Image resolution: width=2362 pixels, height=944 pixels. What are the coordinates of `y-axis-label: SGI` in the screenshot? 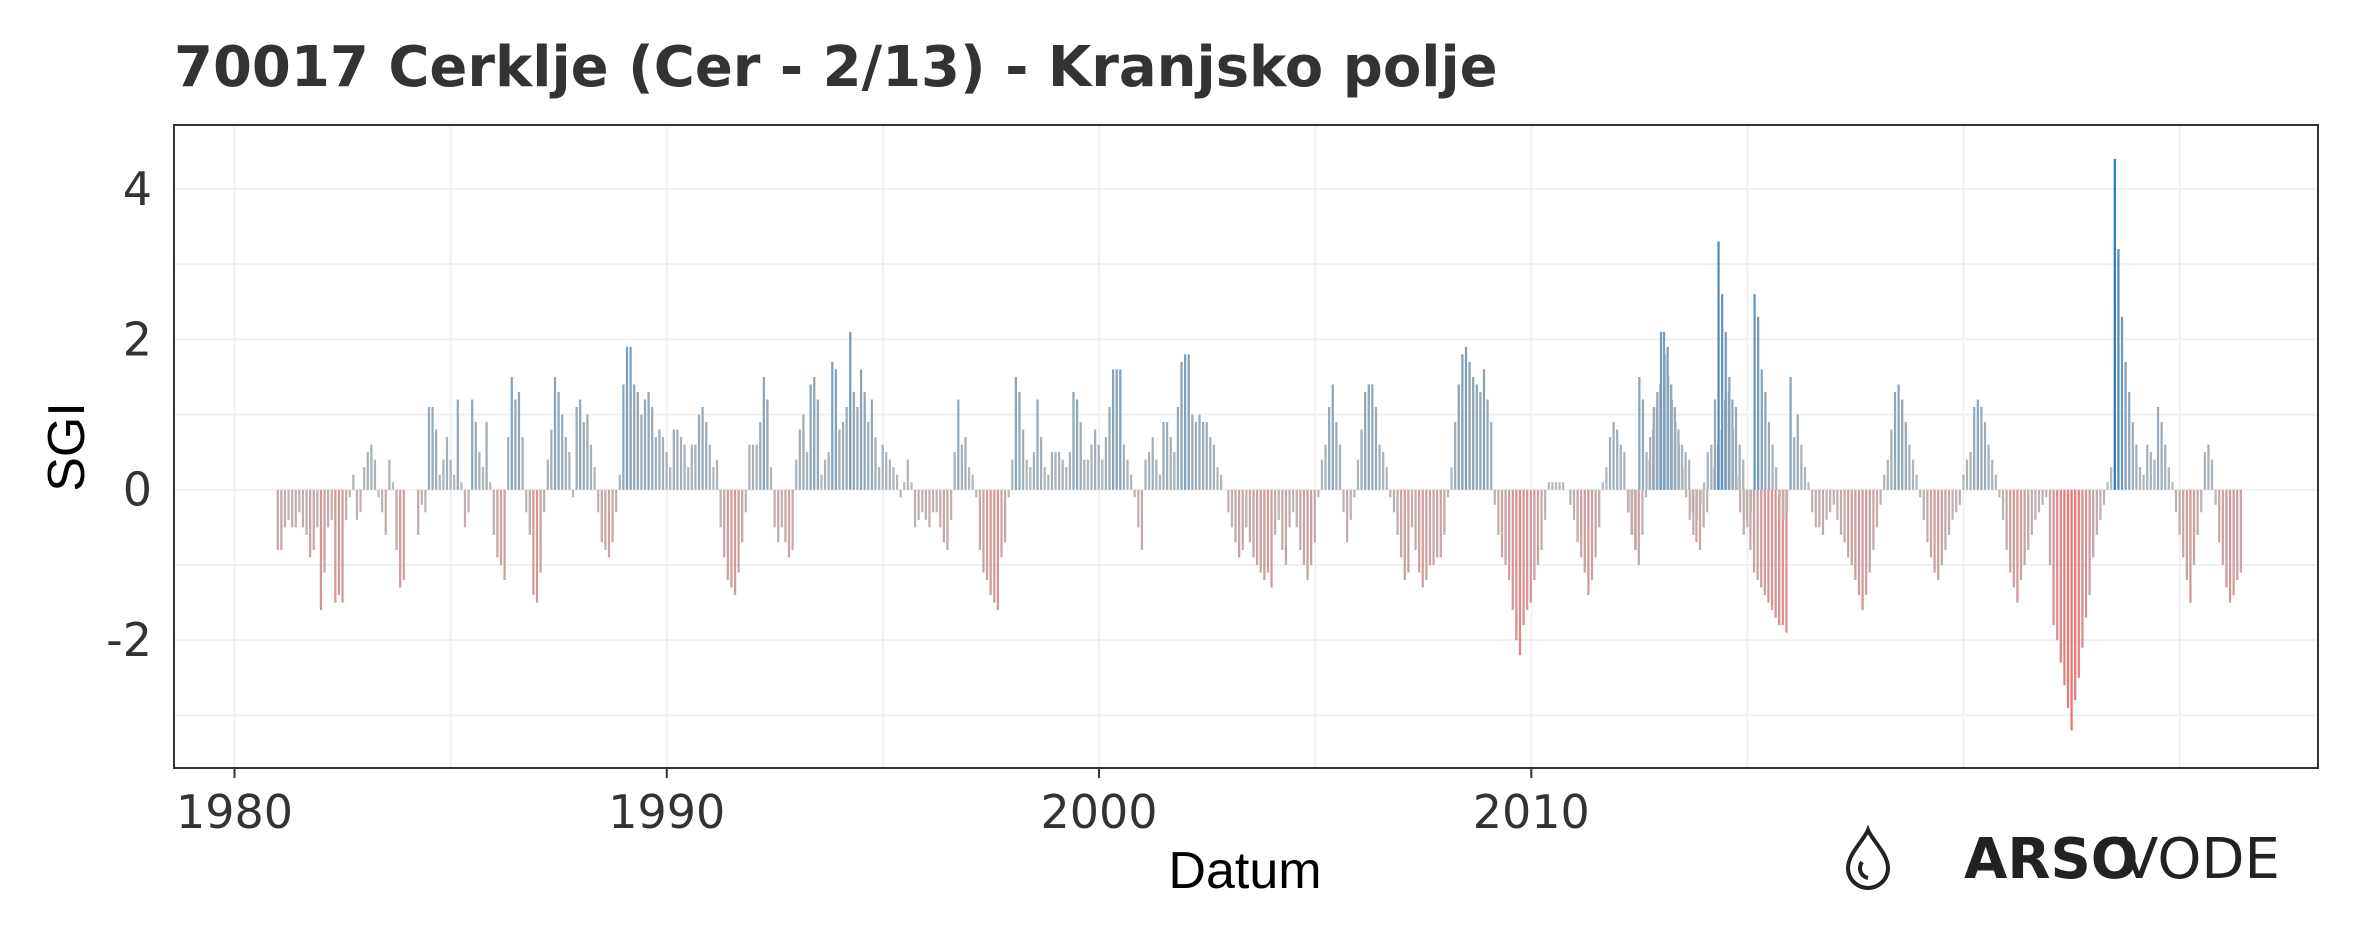 It's located at (67, 447).